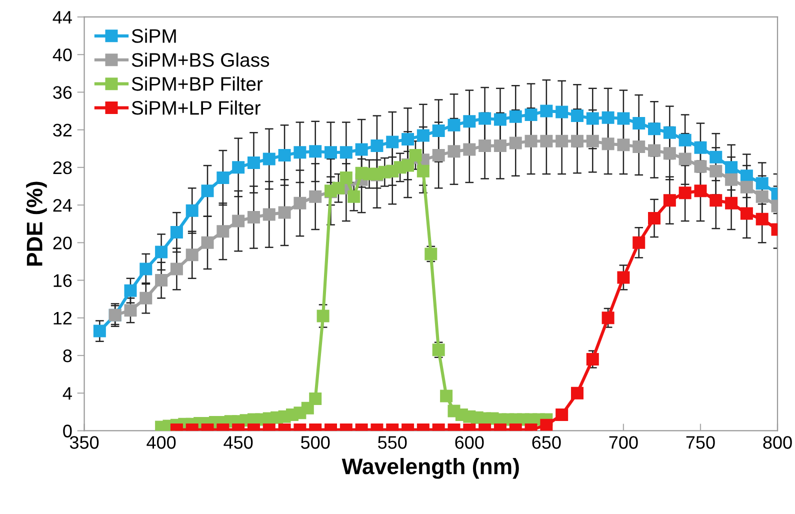 This screenshot has height=514, width=795. I want to click on y-tick-label: 40, so click(62, 55).